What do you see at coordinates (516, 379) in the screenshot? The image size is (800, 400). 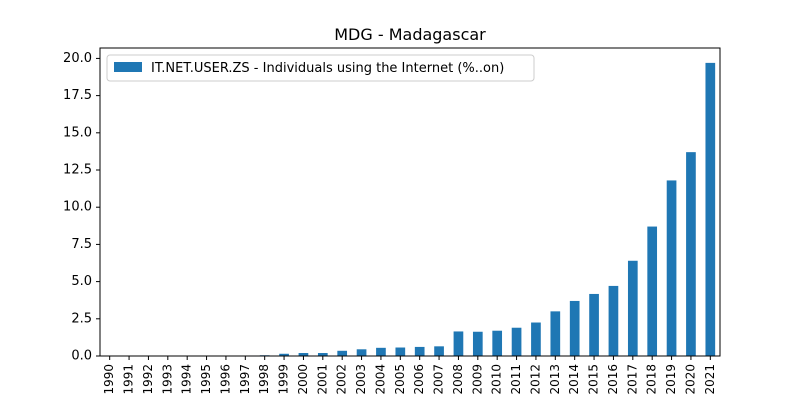 I see `x-tick-label-2011: 2011` at bounding box center [516, 379].